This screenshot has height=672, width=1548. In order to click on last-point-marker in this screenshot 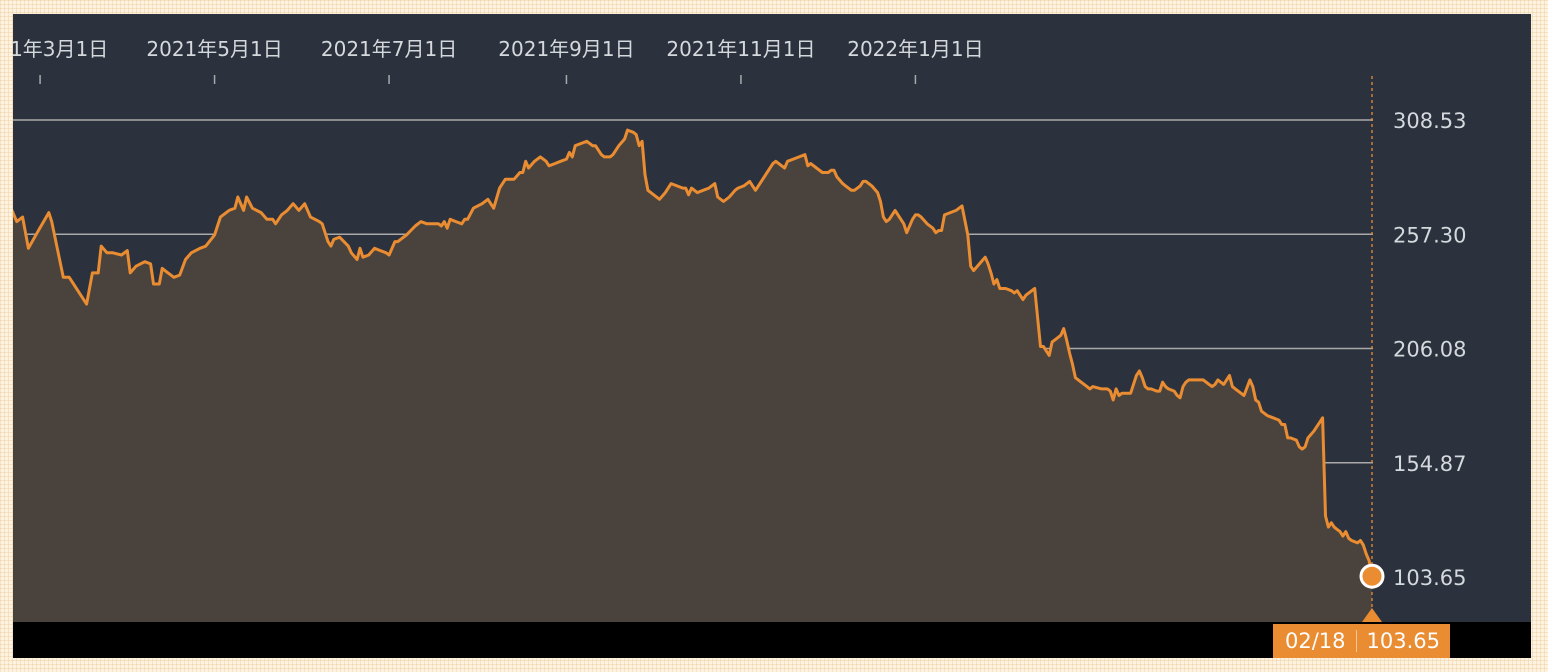, I will do `click(1372, 576)`.